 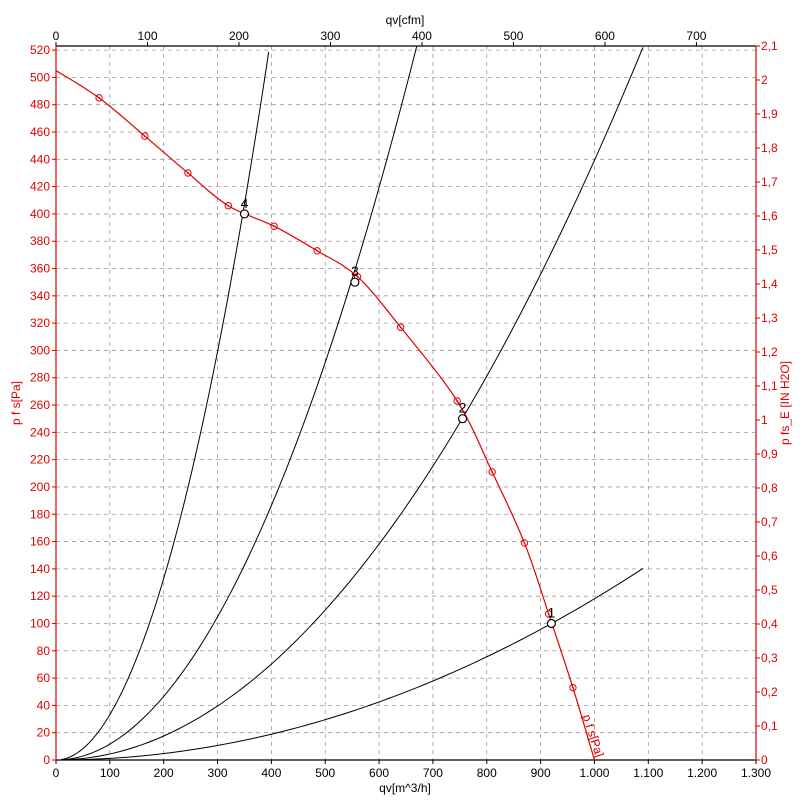 What do you see at coordinates (769, 250) in the screenshot?
I see `right-tick-label: 1,5` at bounding box center [769, 250].